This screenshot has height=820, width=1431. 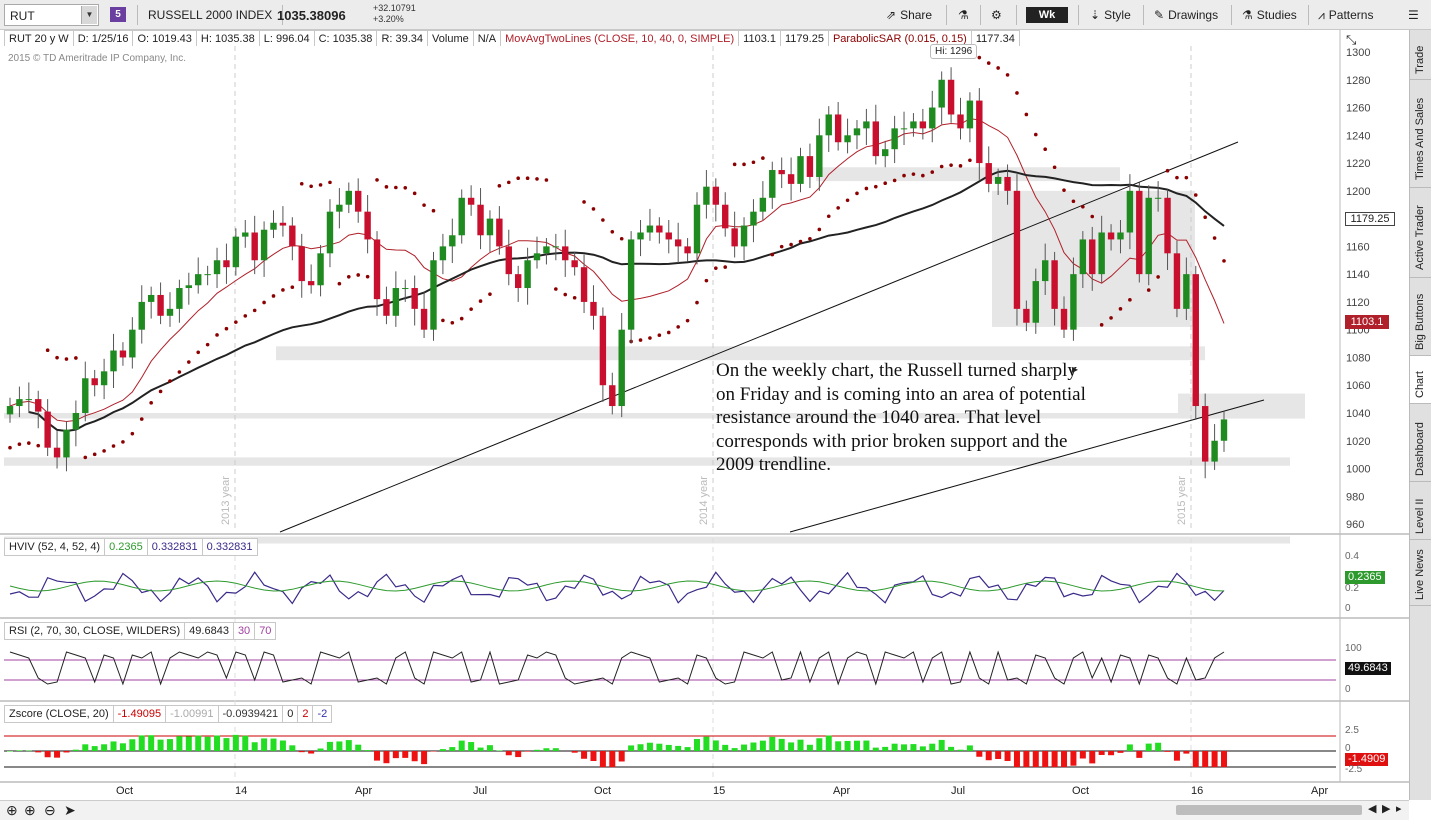 I want to click on pencil-icon: ✎, so click(x=1159, y=15).